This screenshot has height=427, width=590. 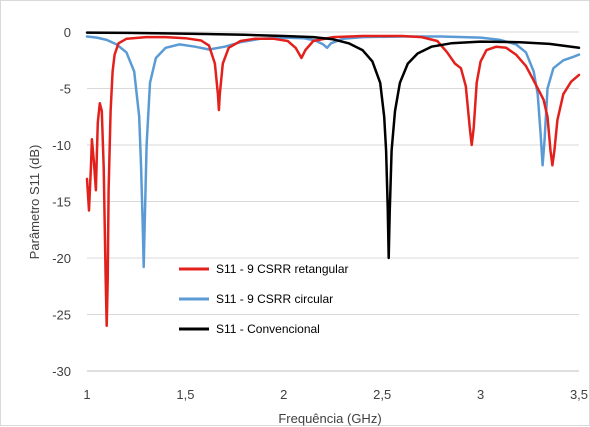 I want to click on y-tick-label: -10, so click(x=61, y=145).